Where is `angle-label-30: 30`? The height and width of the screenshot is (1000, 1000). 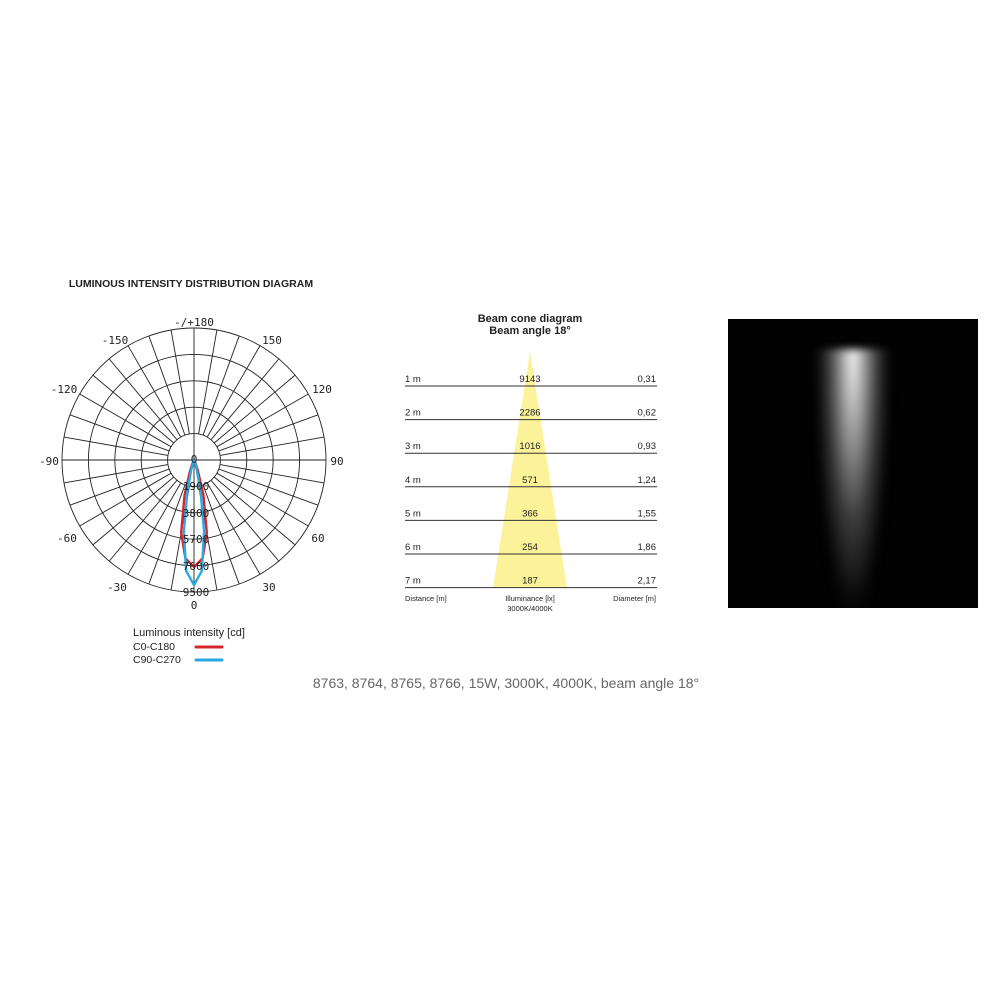 angle-label-30: 30 is located at coordinates (268, 587).